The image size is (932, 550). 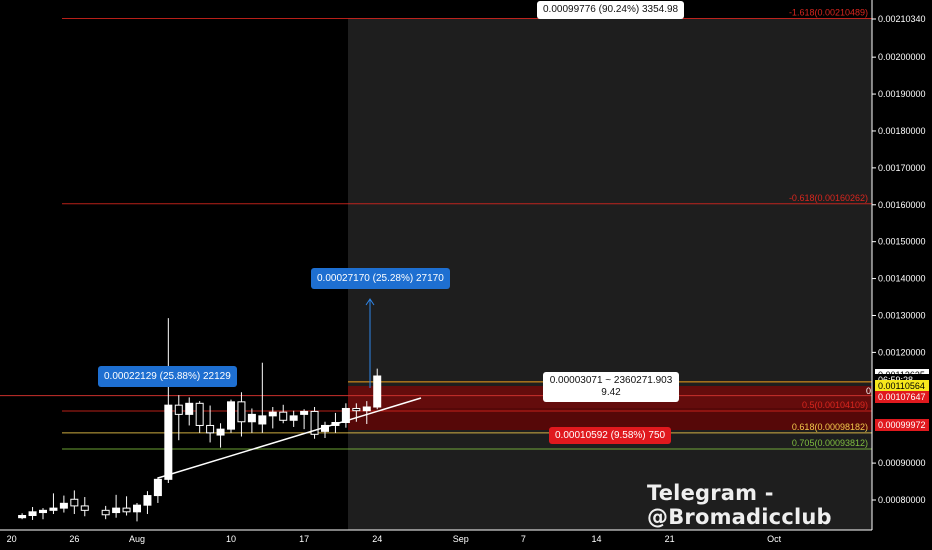 What do you see at coordinates (370, 343) in the screenshot?
I see `projection-arrow` at bounding box center [370, 343].